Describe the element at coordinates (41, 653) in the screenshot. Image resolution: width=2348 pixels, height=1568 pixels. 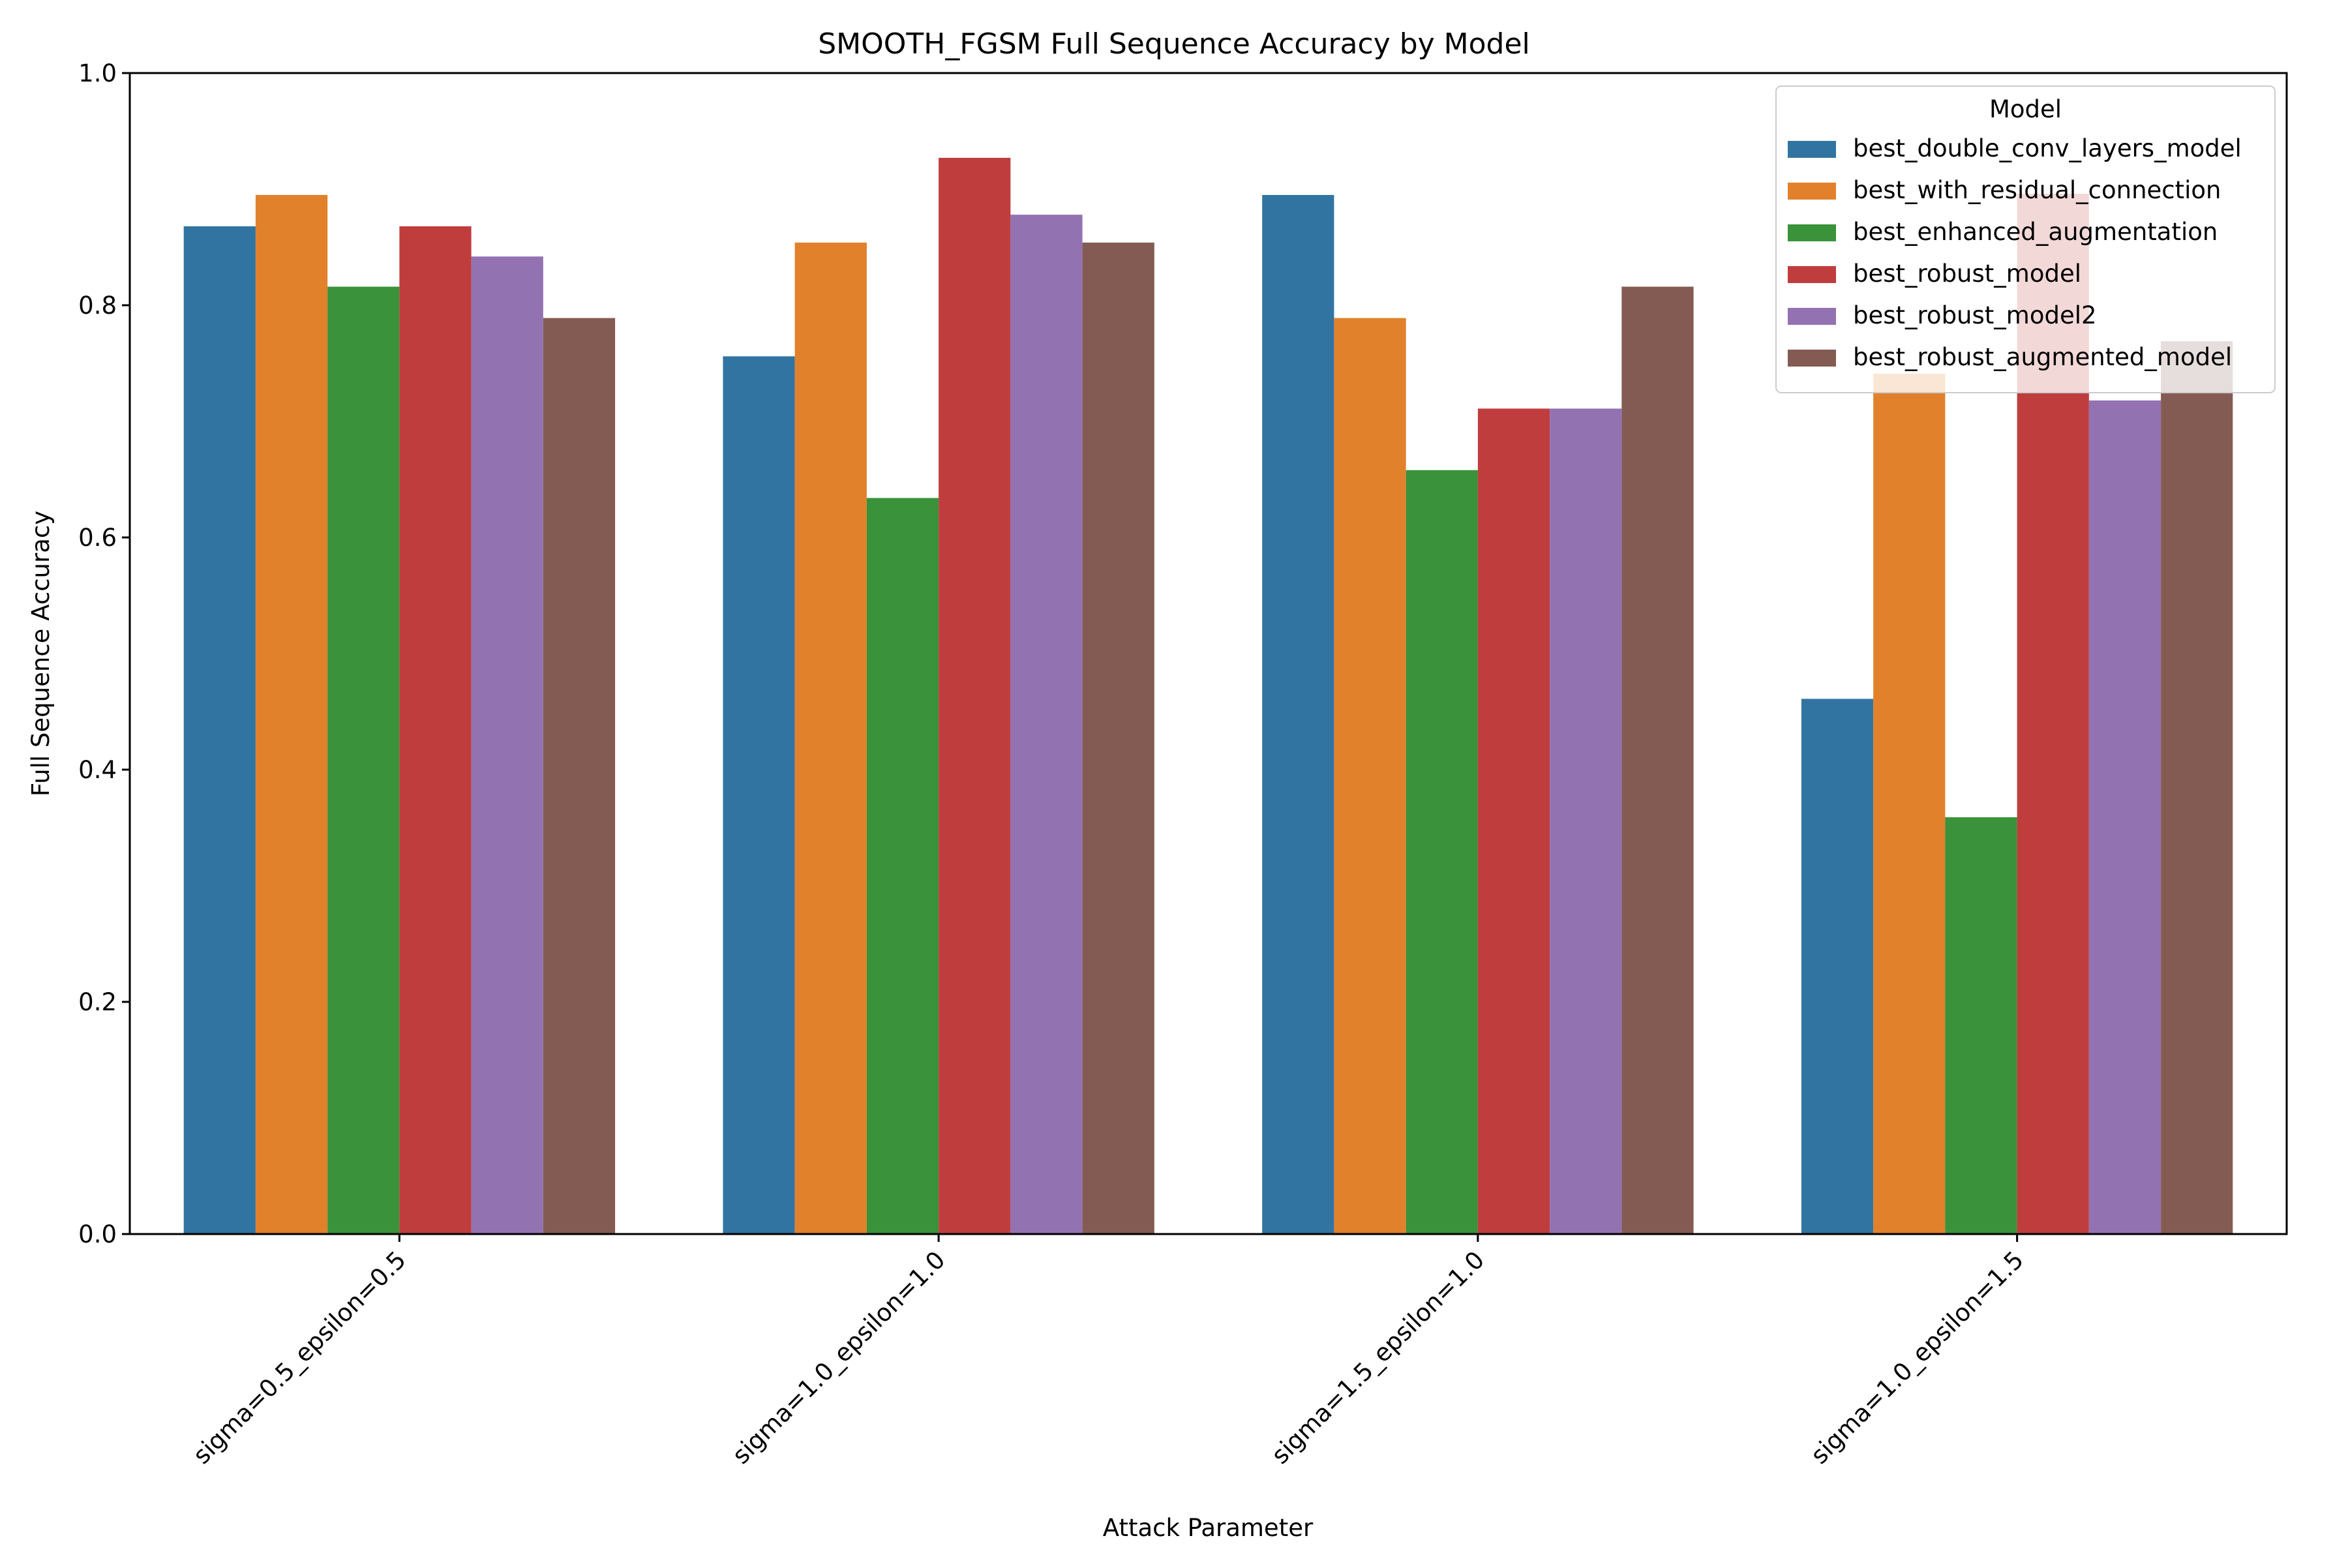
I see `y-axis-label: Full Sequence Accuracy` at that location.